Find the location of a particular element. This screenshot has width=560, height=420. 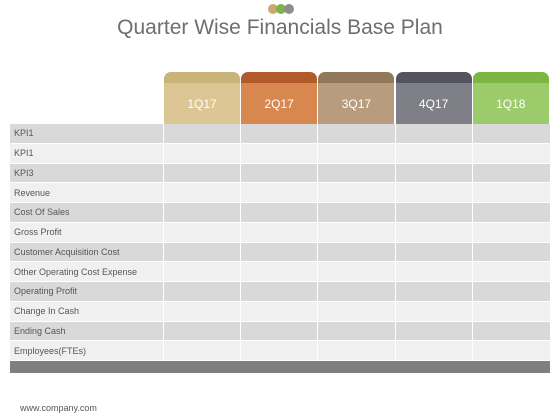

table-row: Ending Cash is located at coordinates (280, 331).